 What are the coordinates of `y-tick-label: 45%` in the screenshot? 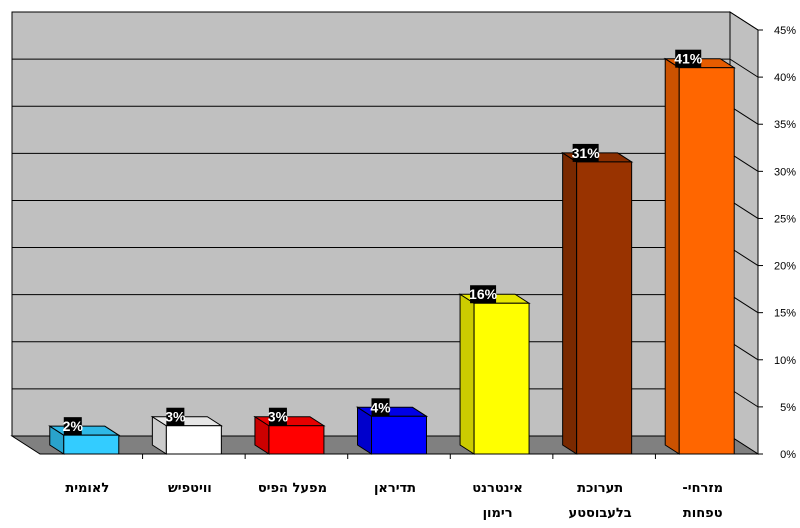 It's located at (785, 31).